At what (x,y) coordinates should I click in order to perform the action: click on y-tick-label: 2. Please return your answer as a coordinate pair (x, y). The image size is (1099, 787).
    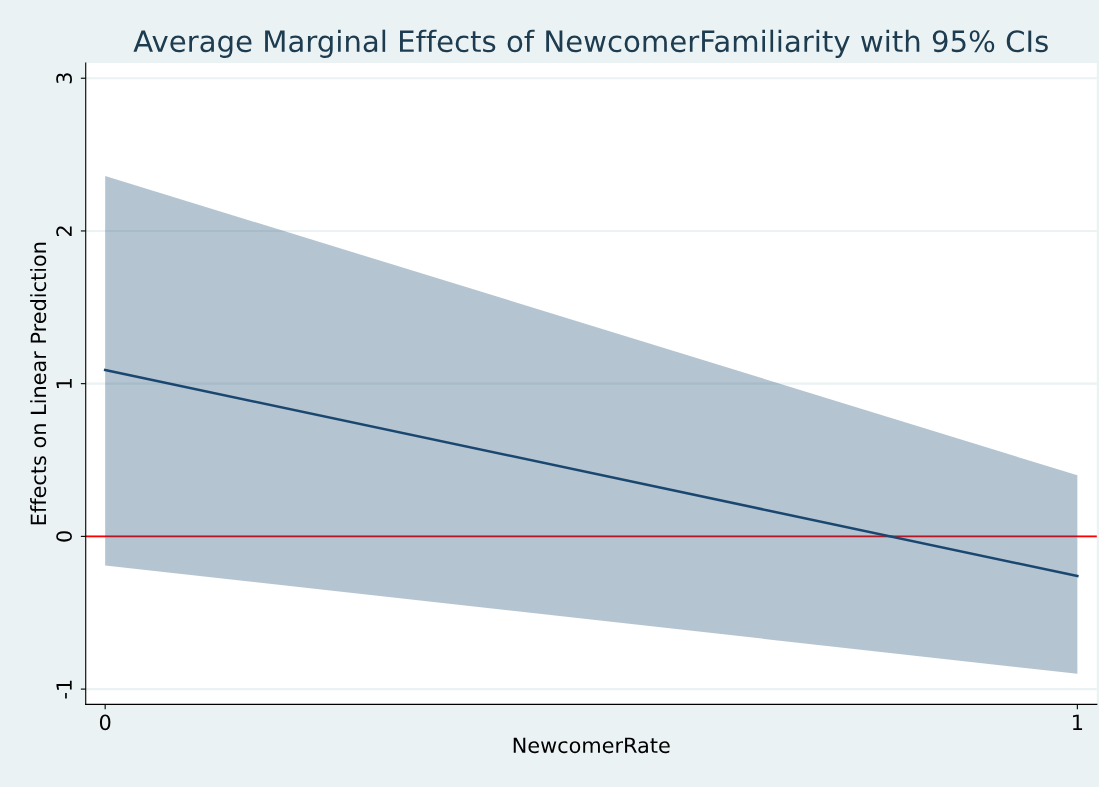
    Looking at the image, I should click on (64, 231).